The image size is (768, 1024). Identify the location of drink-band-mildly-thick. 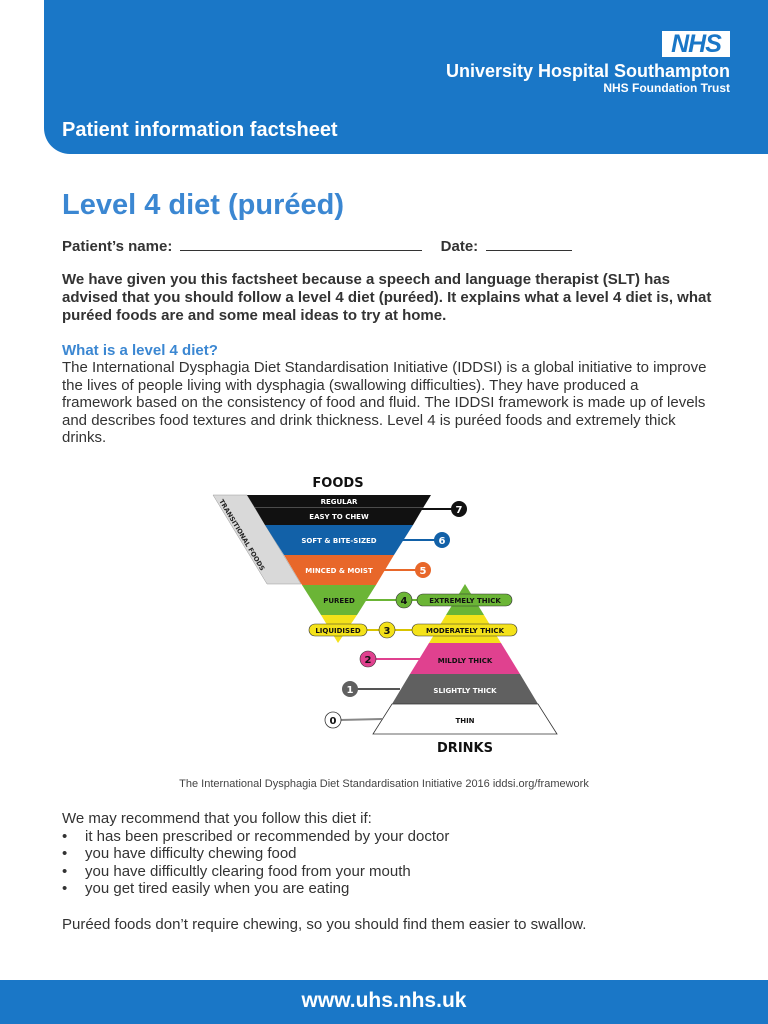
(465, 658).